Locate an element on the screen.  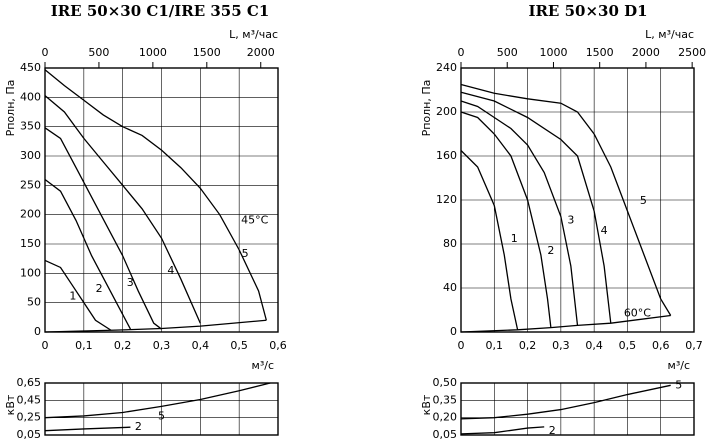
y-tick-label: 0,50 is located at coordinates (445, 382).